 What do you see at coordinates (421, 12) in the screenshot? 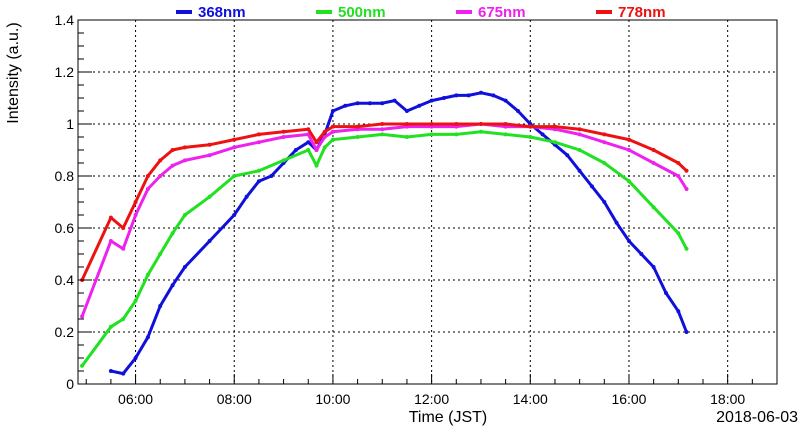
I see `legend-layer: 368nm 500nm 675nm 778nm` at bounding box center [421, 12].